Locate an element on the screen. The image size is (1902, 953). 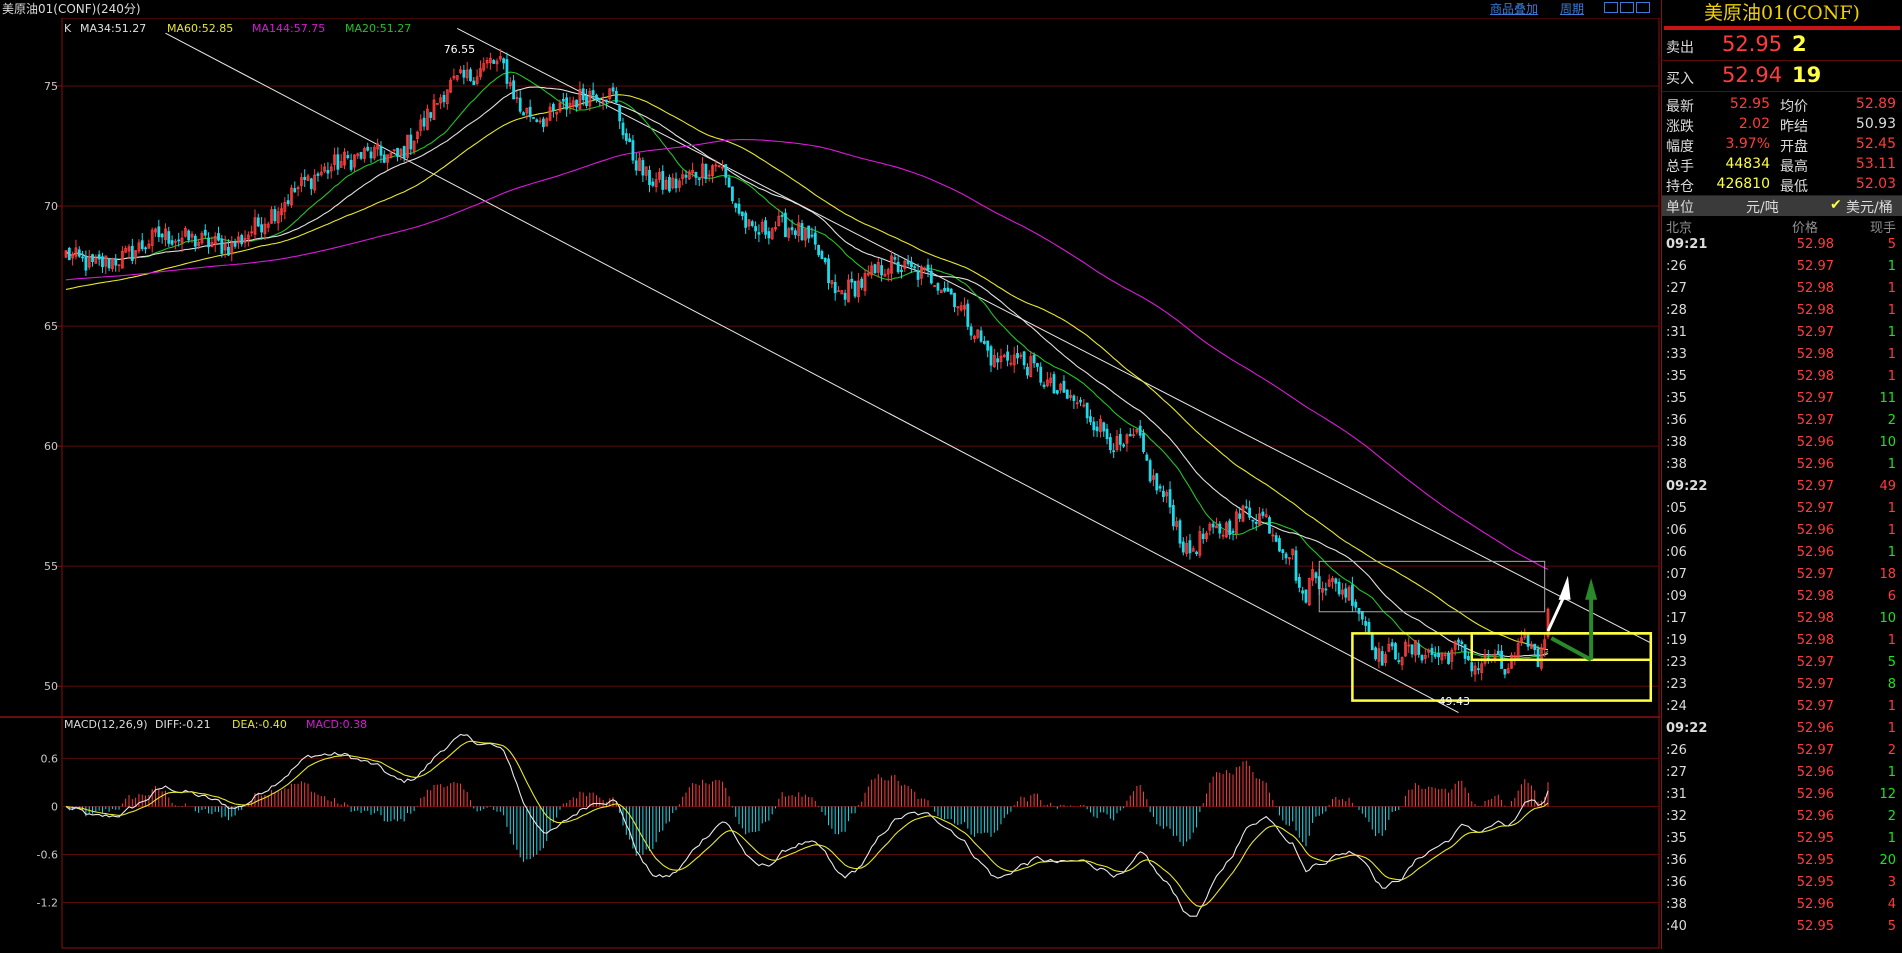
period-link: 周期 is located at coordinates (1572, 9).